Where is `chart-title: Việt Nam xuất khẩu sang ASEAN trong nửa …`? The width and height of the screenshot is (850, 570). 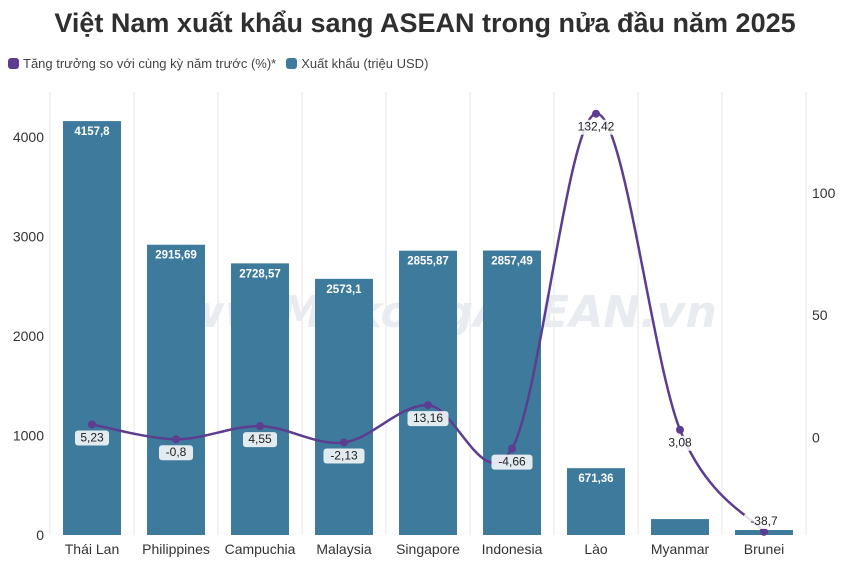
chart-title: Việt Nam xuất khẩu sang ASEAN trong nửa … is located at coordinates (425, 23).